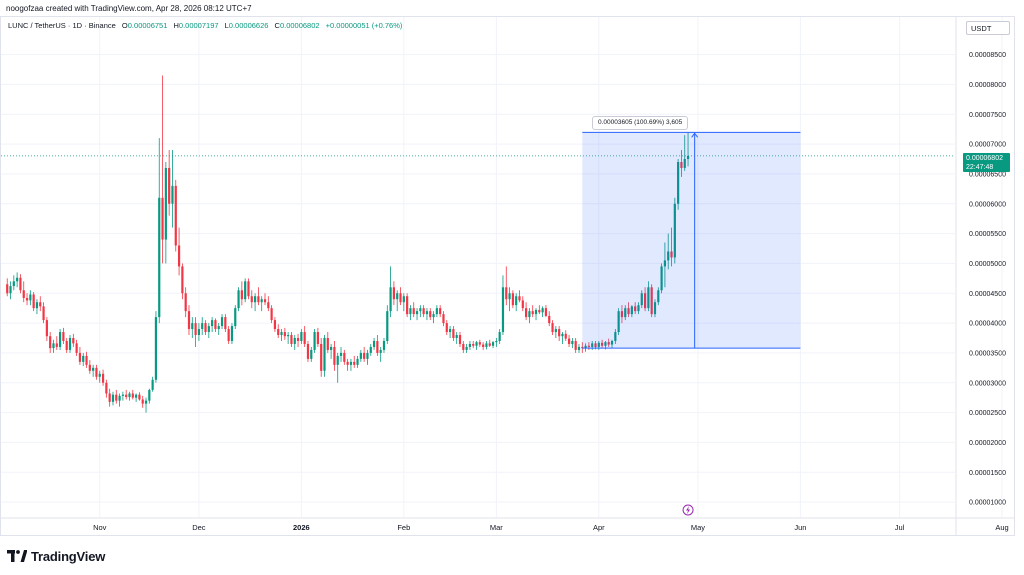 This screenshot has width=1024, height=575. Describe the element at coordinates (695, 135) in the screenshot. I see `measure-arrow-head` at that location.